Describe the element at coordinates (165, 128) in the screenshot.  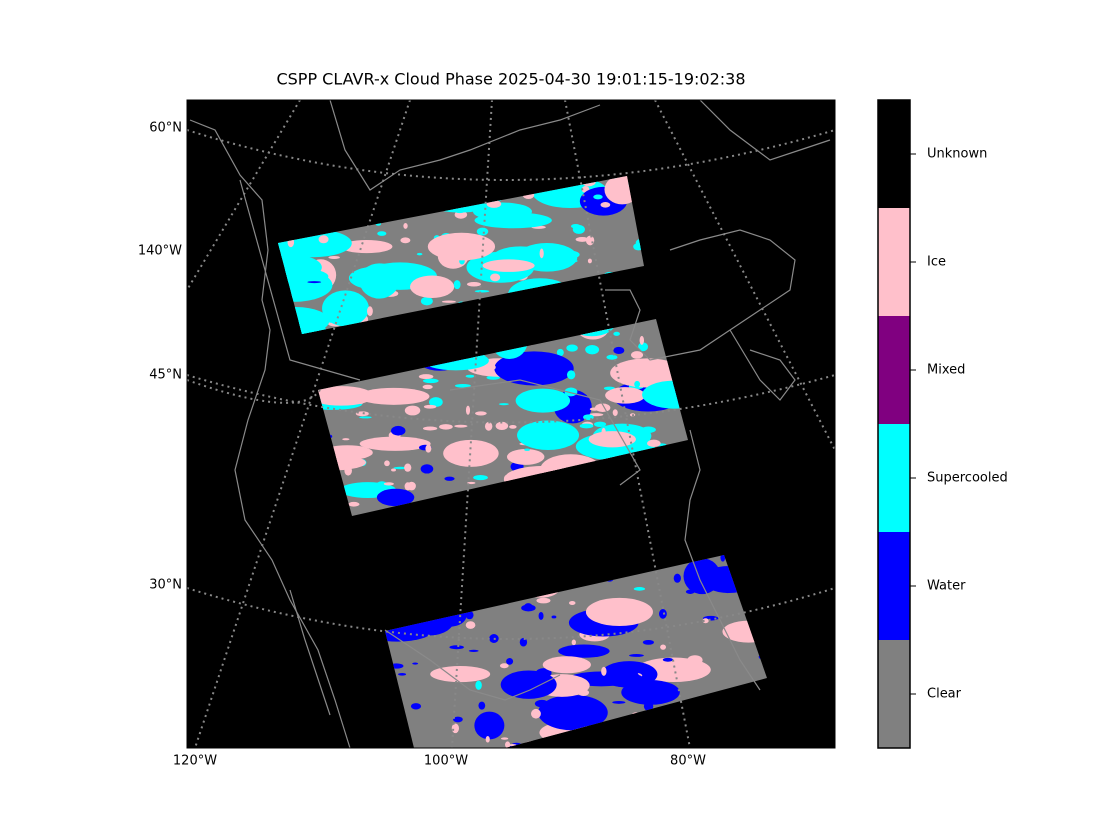
I see `lat-label: 60°N` at that location.